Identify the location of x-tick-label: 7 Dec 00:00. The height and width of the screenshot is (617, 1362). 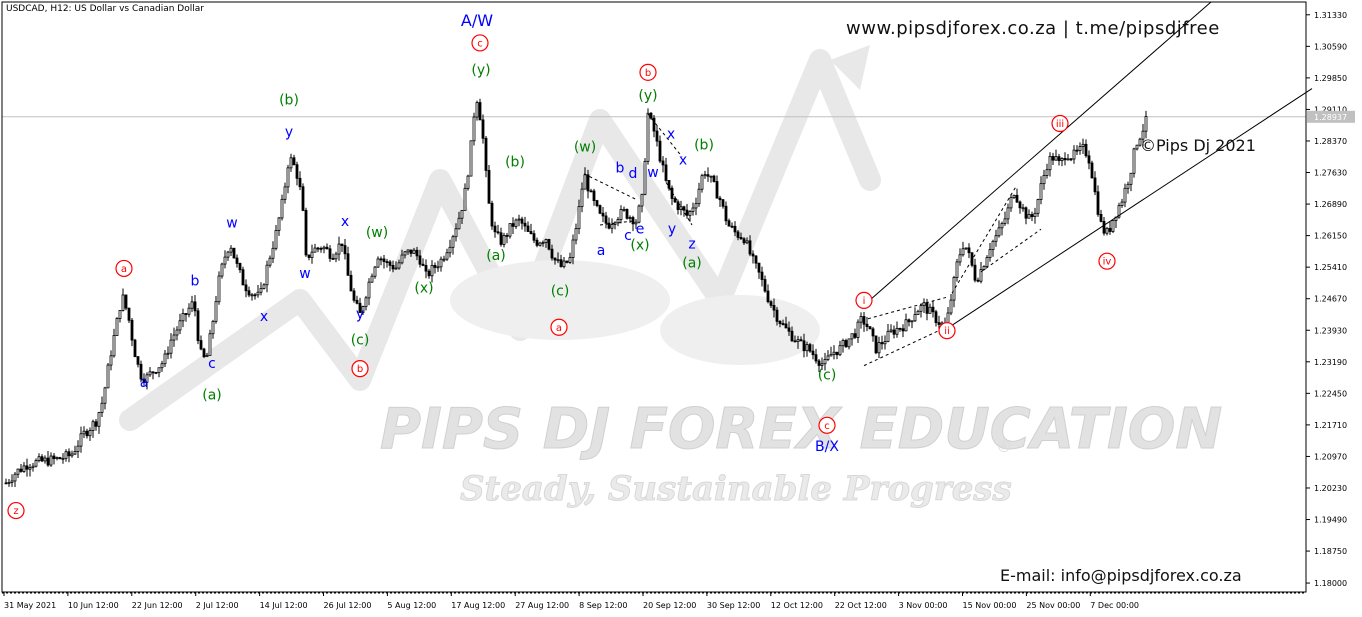
(1114, 605).